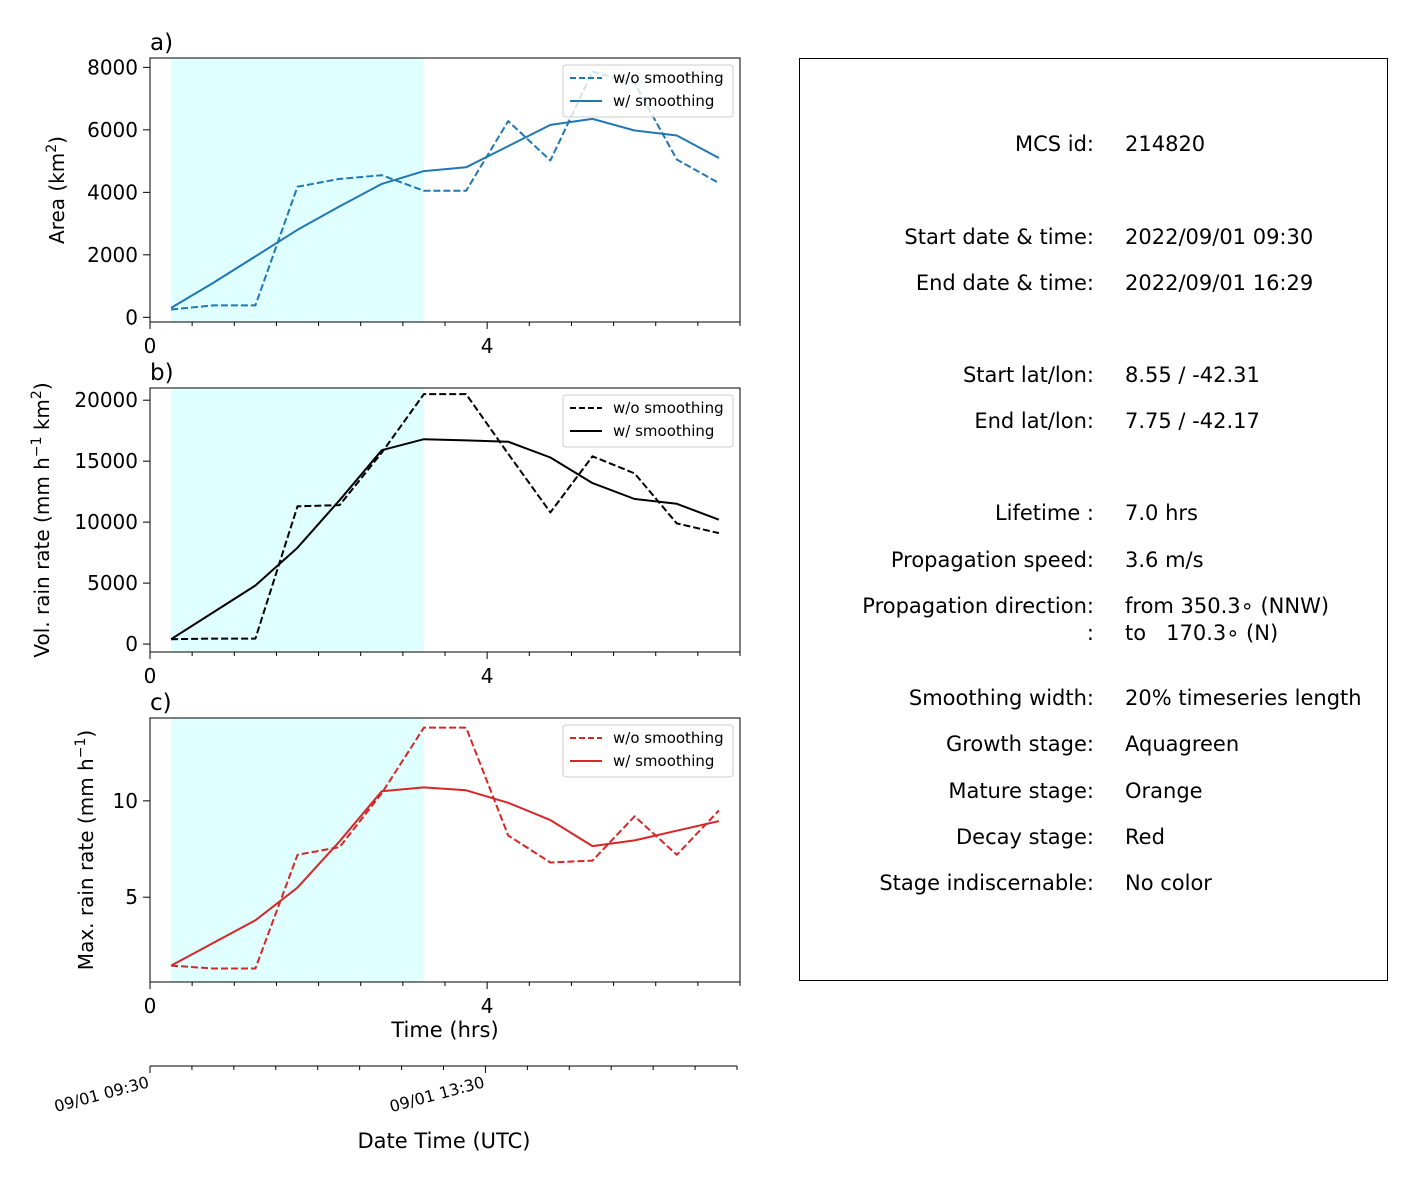 This screenshot has width=1419, height=1181. What do you see at coordinates (1192, 421) in the screenshot?
I see `info-value: 7.75 / -42.17` at bounding box center [1192, 421].